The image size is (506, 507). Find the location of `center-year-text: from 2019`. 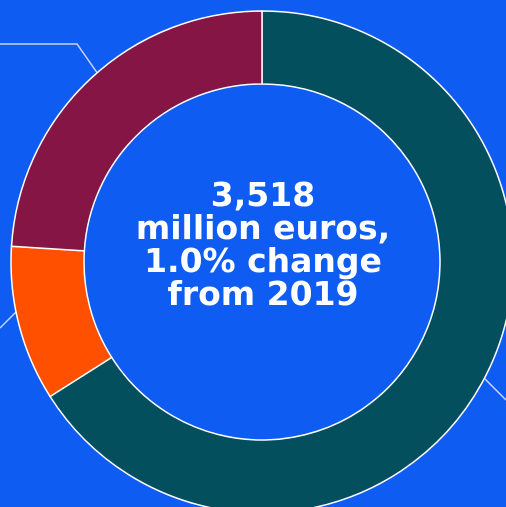

center-year-text: from 2019 is located at coordinates (263, 293).